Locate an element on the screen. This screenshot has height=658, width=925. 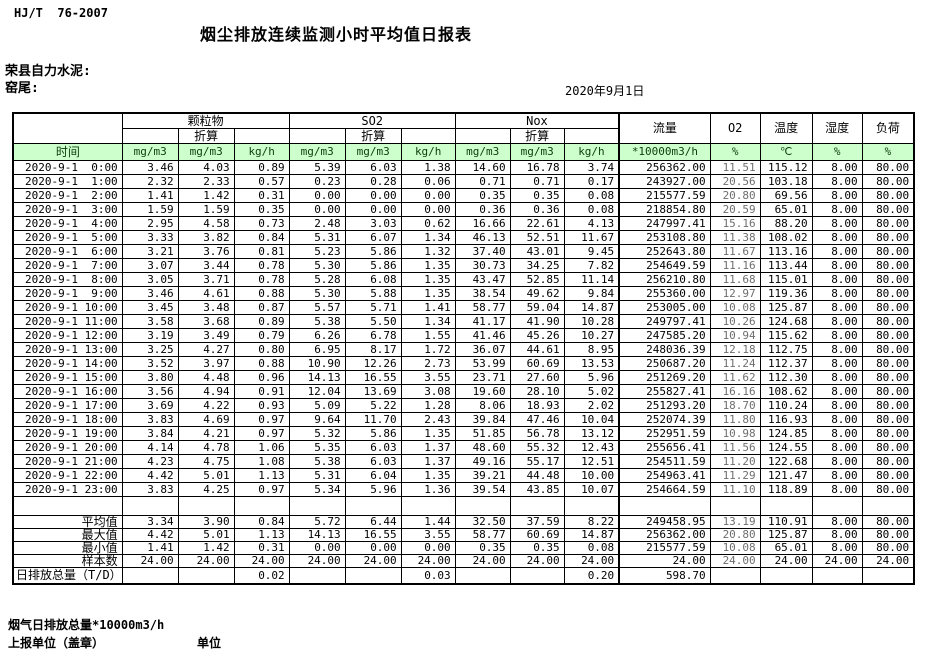
cell-o2: 11.51 is located at coordinates (735, 167).